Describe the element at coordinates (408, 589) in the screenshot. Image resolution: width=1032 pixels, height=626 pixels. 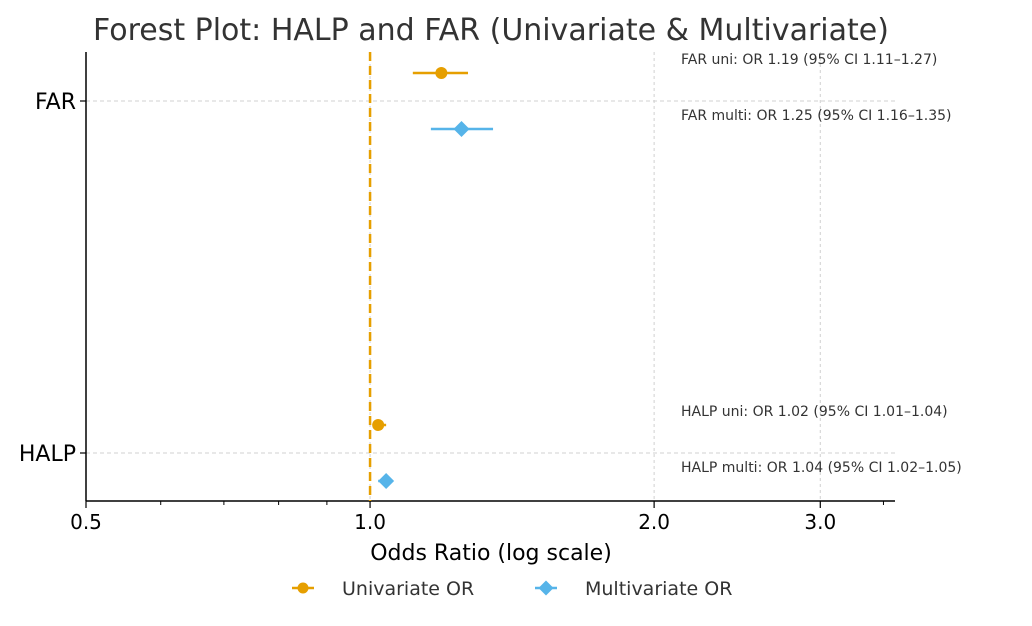
I see `legend-label: Univariate OR` at that location.